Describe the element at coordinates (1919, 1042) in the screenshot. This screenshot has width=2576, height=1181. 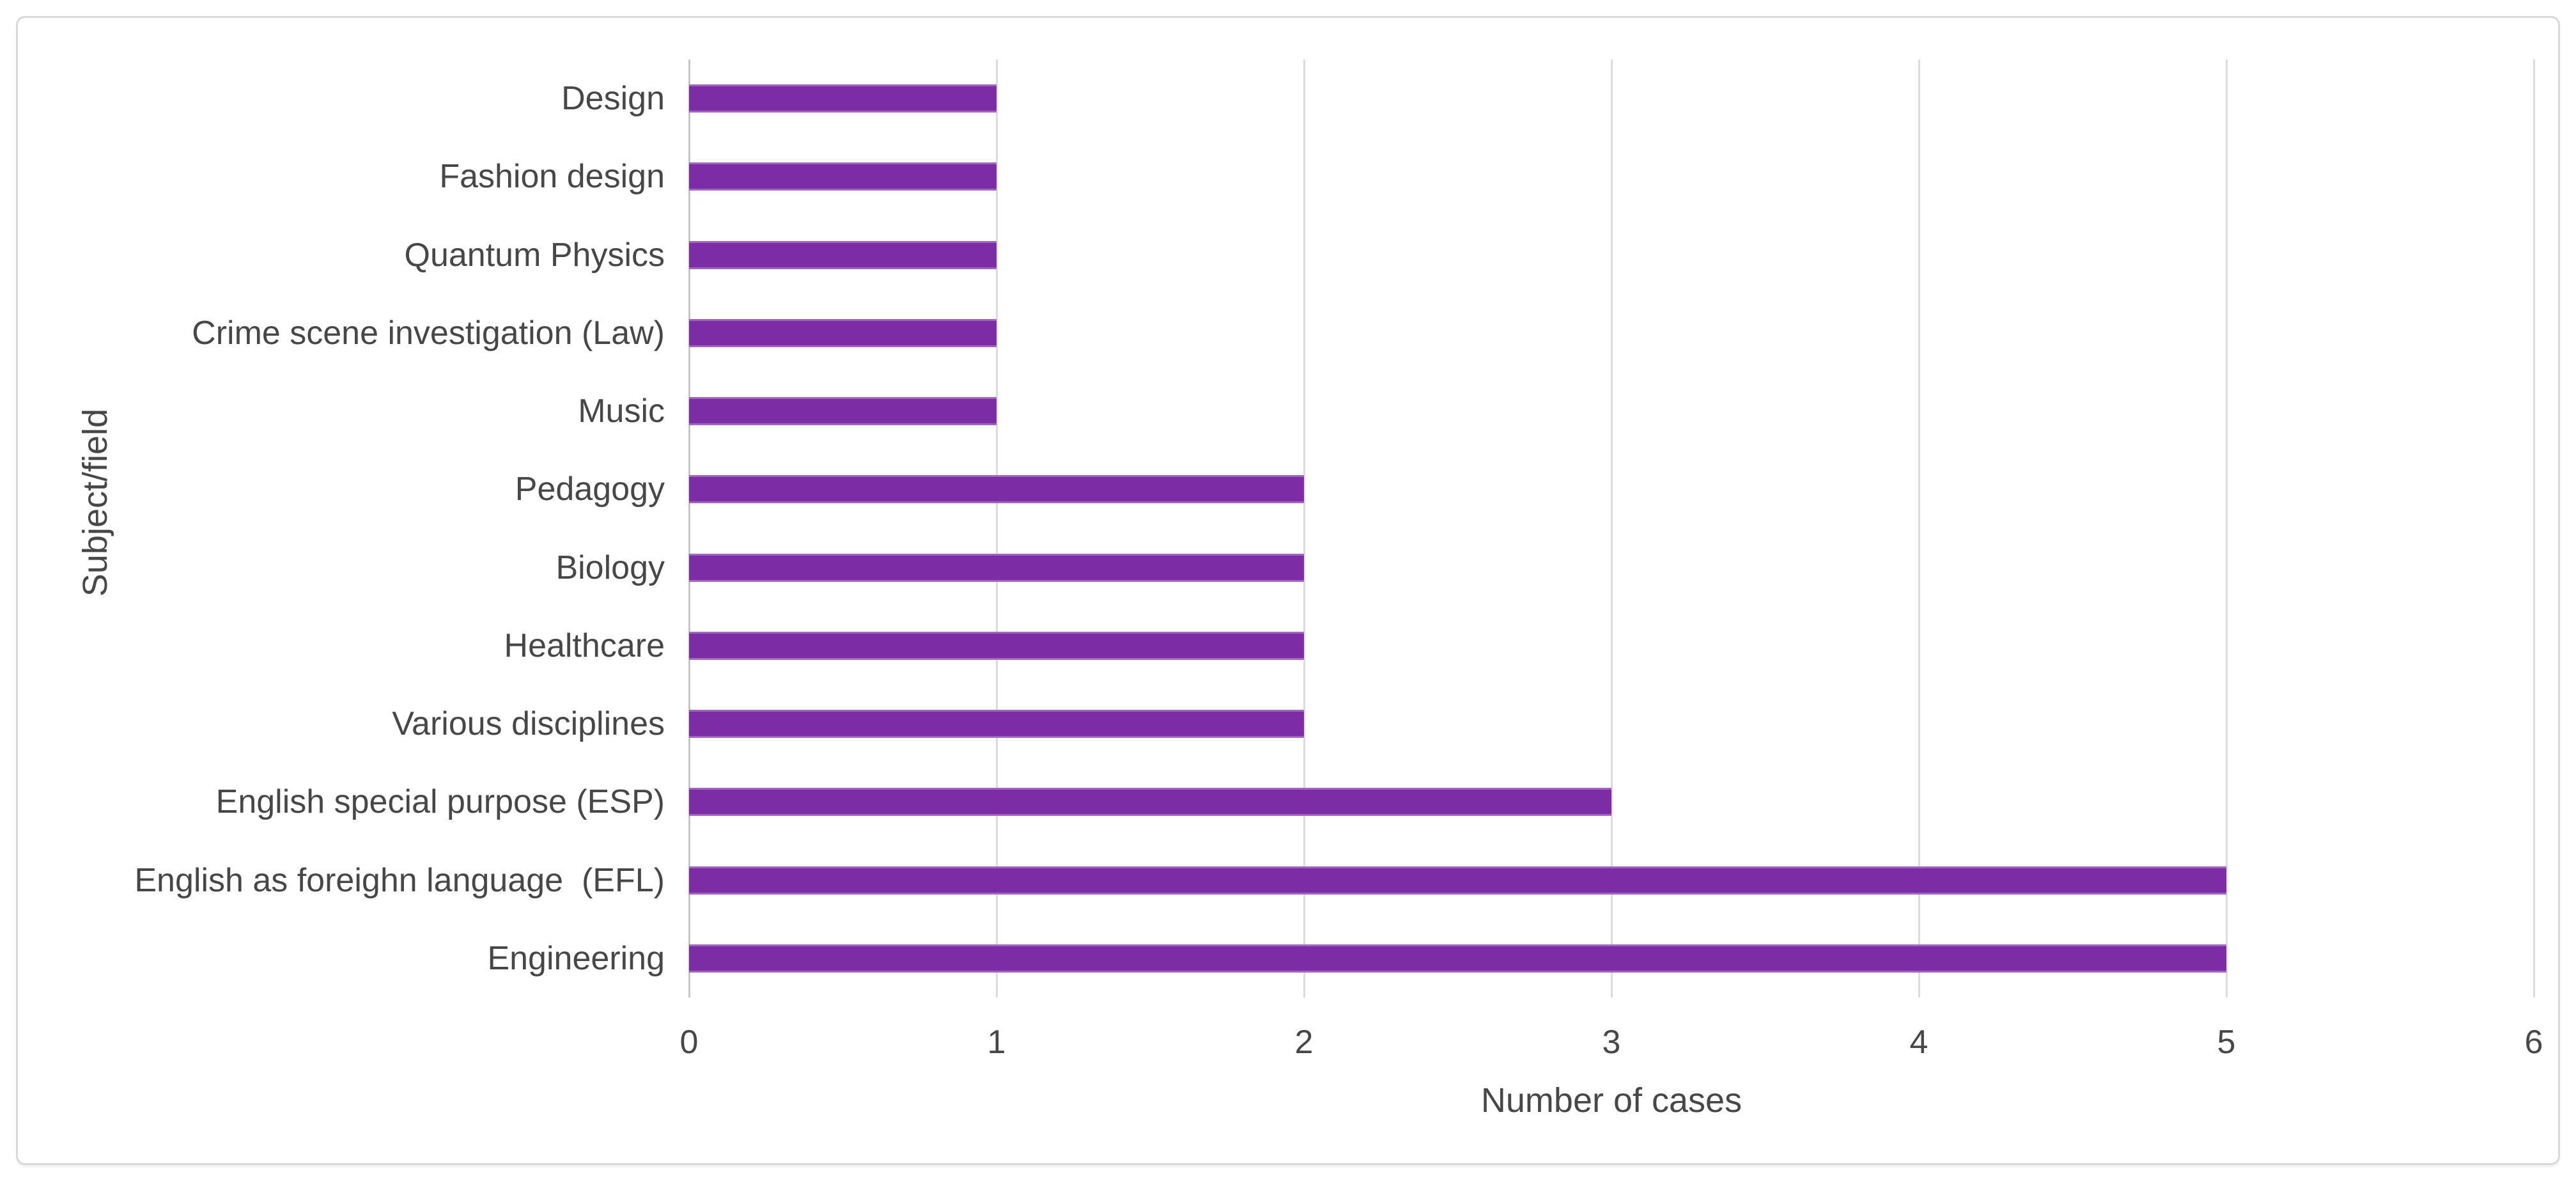
I see `x-tick-label: 4` at that location.